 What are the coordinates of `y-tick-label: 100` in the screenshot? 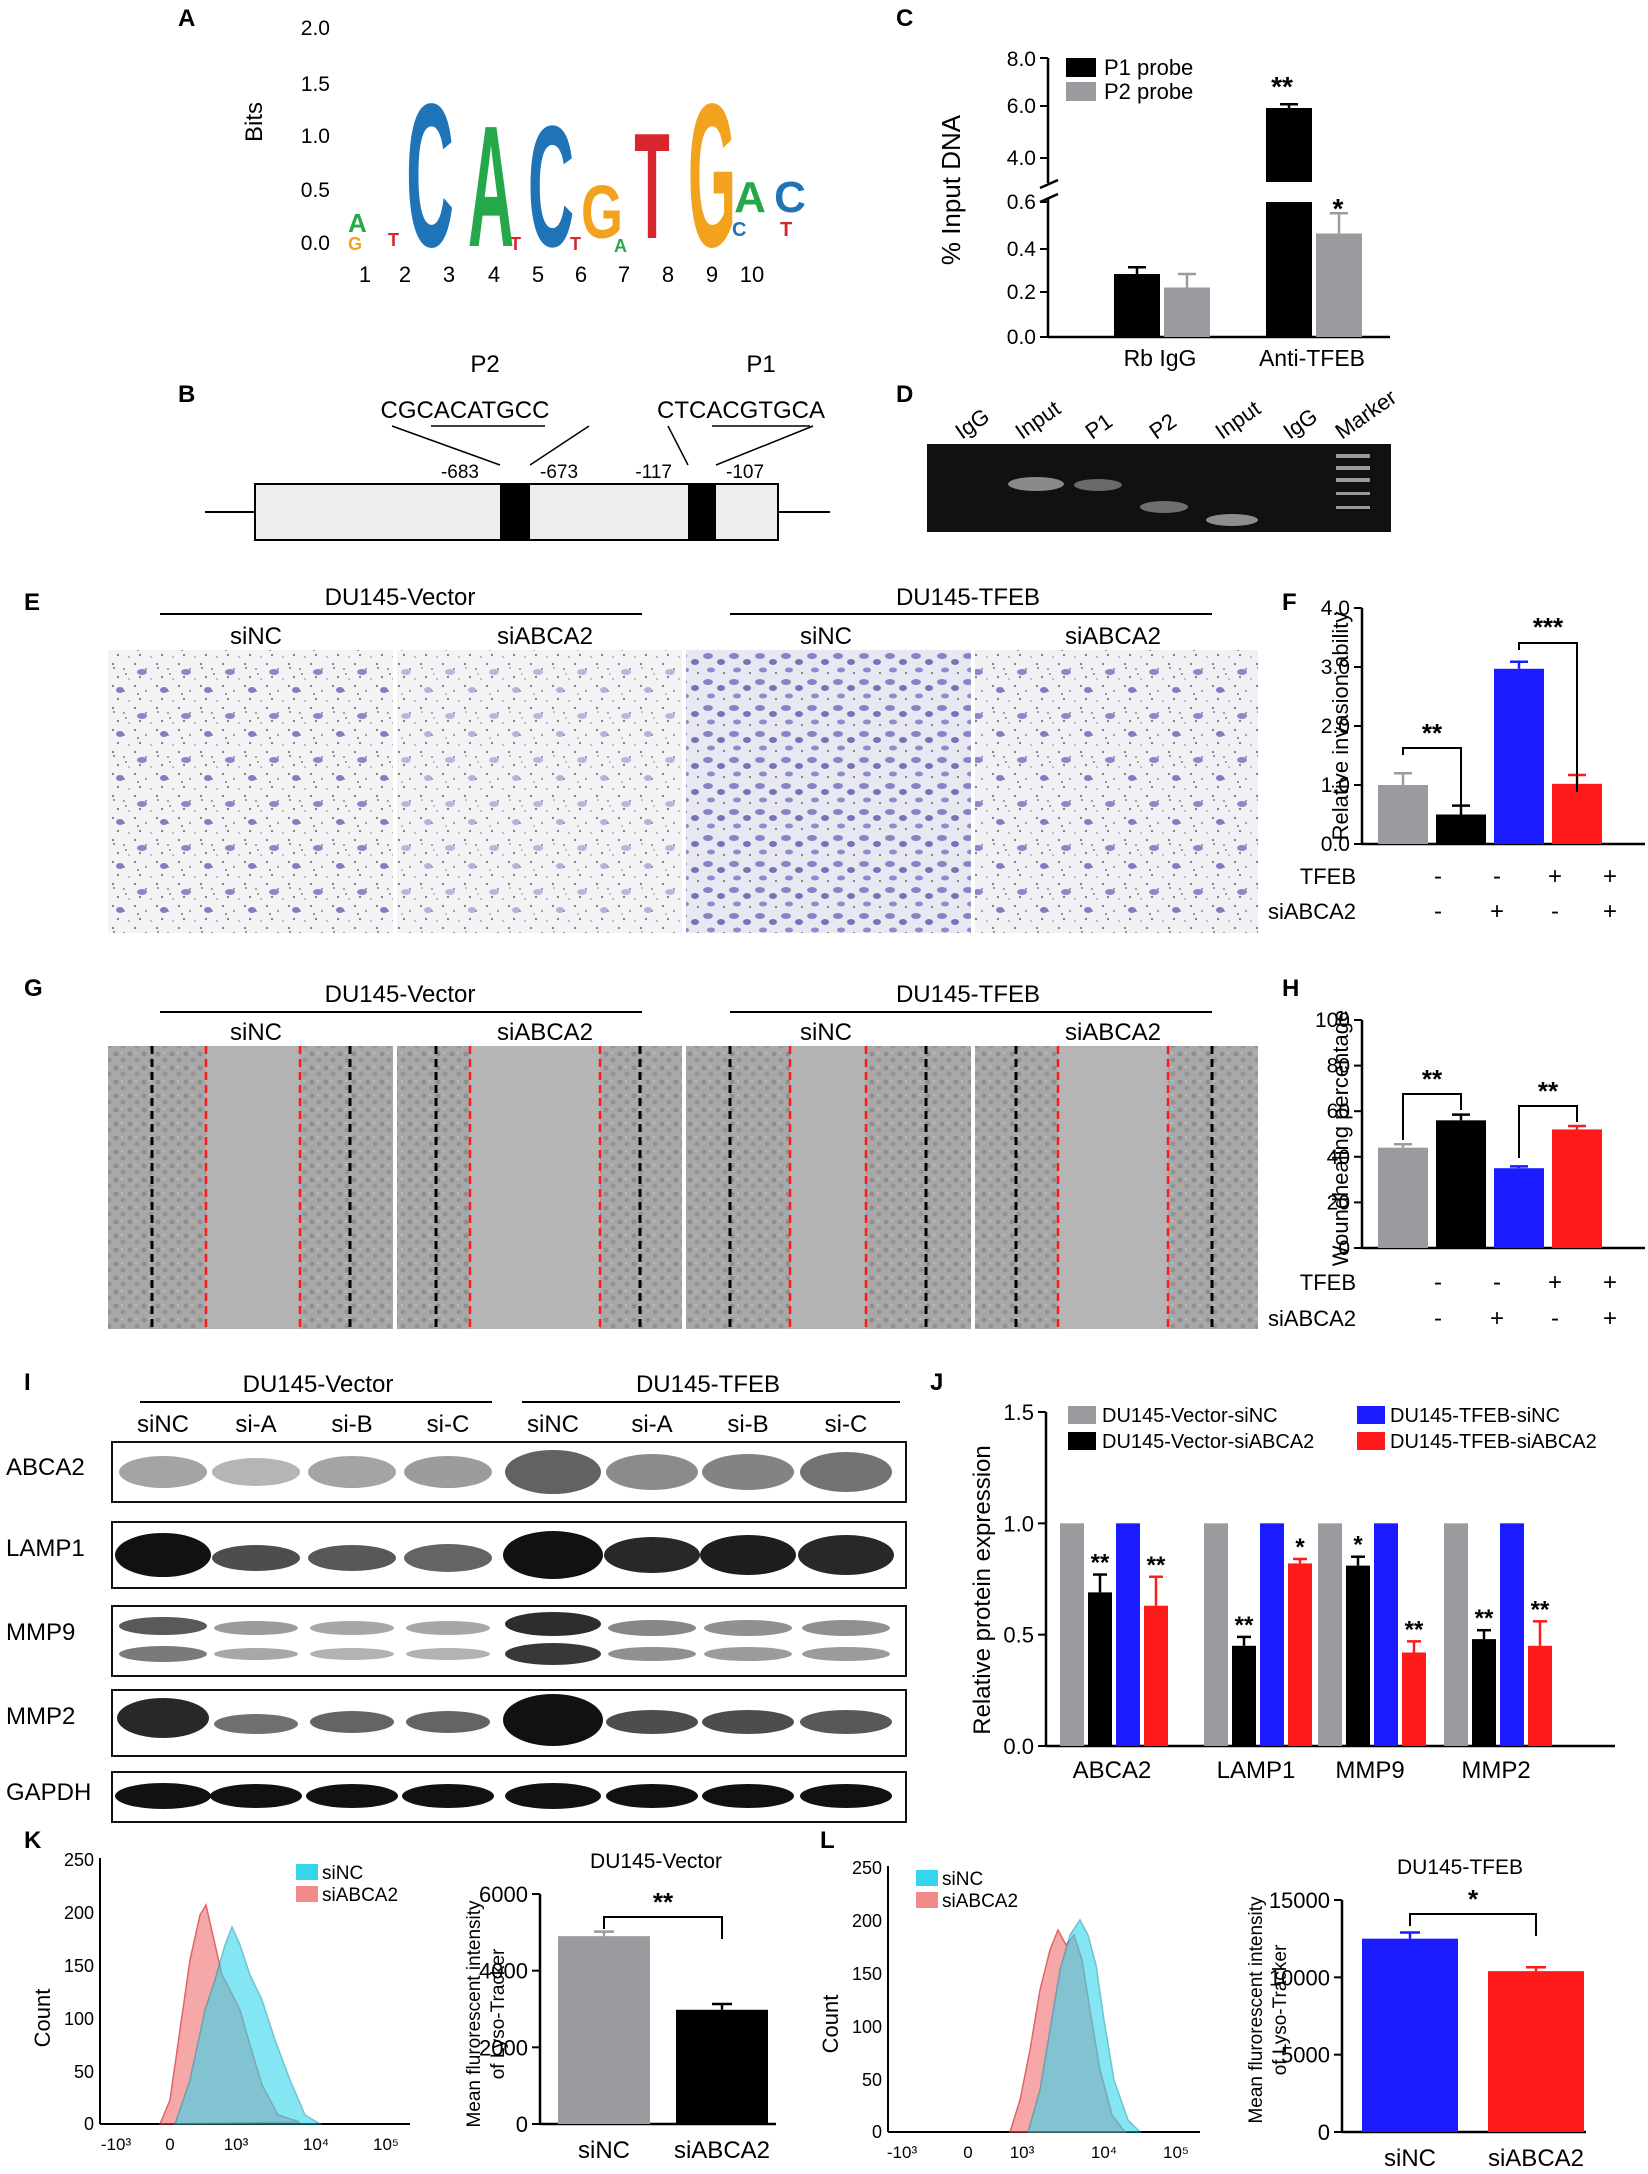 It's located at (867, 2027).